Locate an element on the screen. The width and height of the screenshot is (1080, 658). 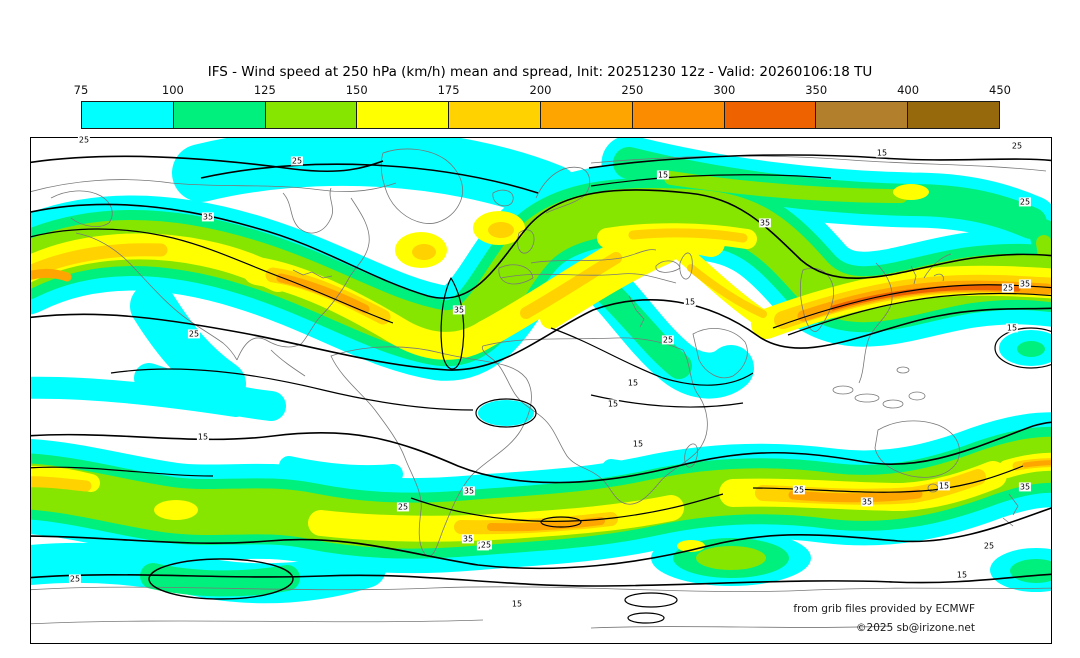
attribution-copyright: ©2025 sb@irizone.net is located at coordinates (915, 627).